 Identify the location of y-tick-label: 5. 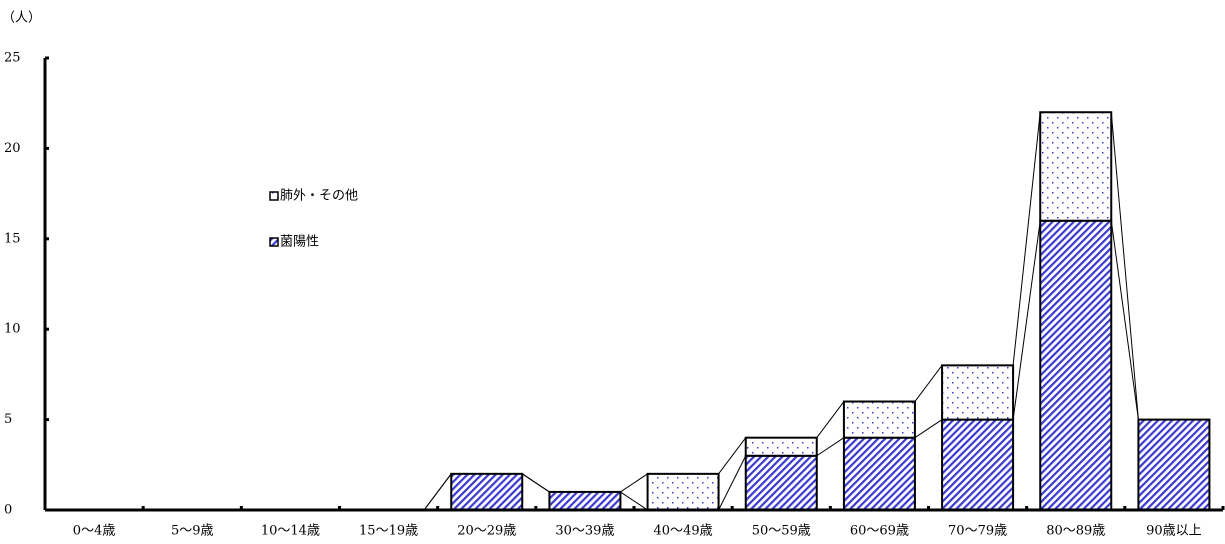
(8, 419).